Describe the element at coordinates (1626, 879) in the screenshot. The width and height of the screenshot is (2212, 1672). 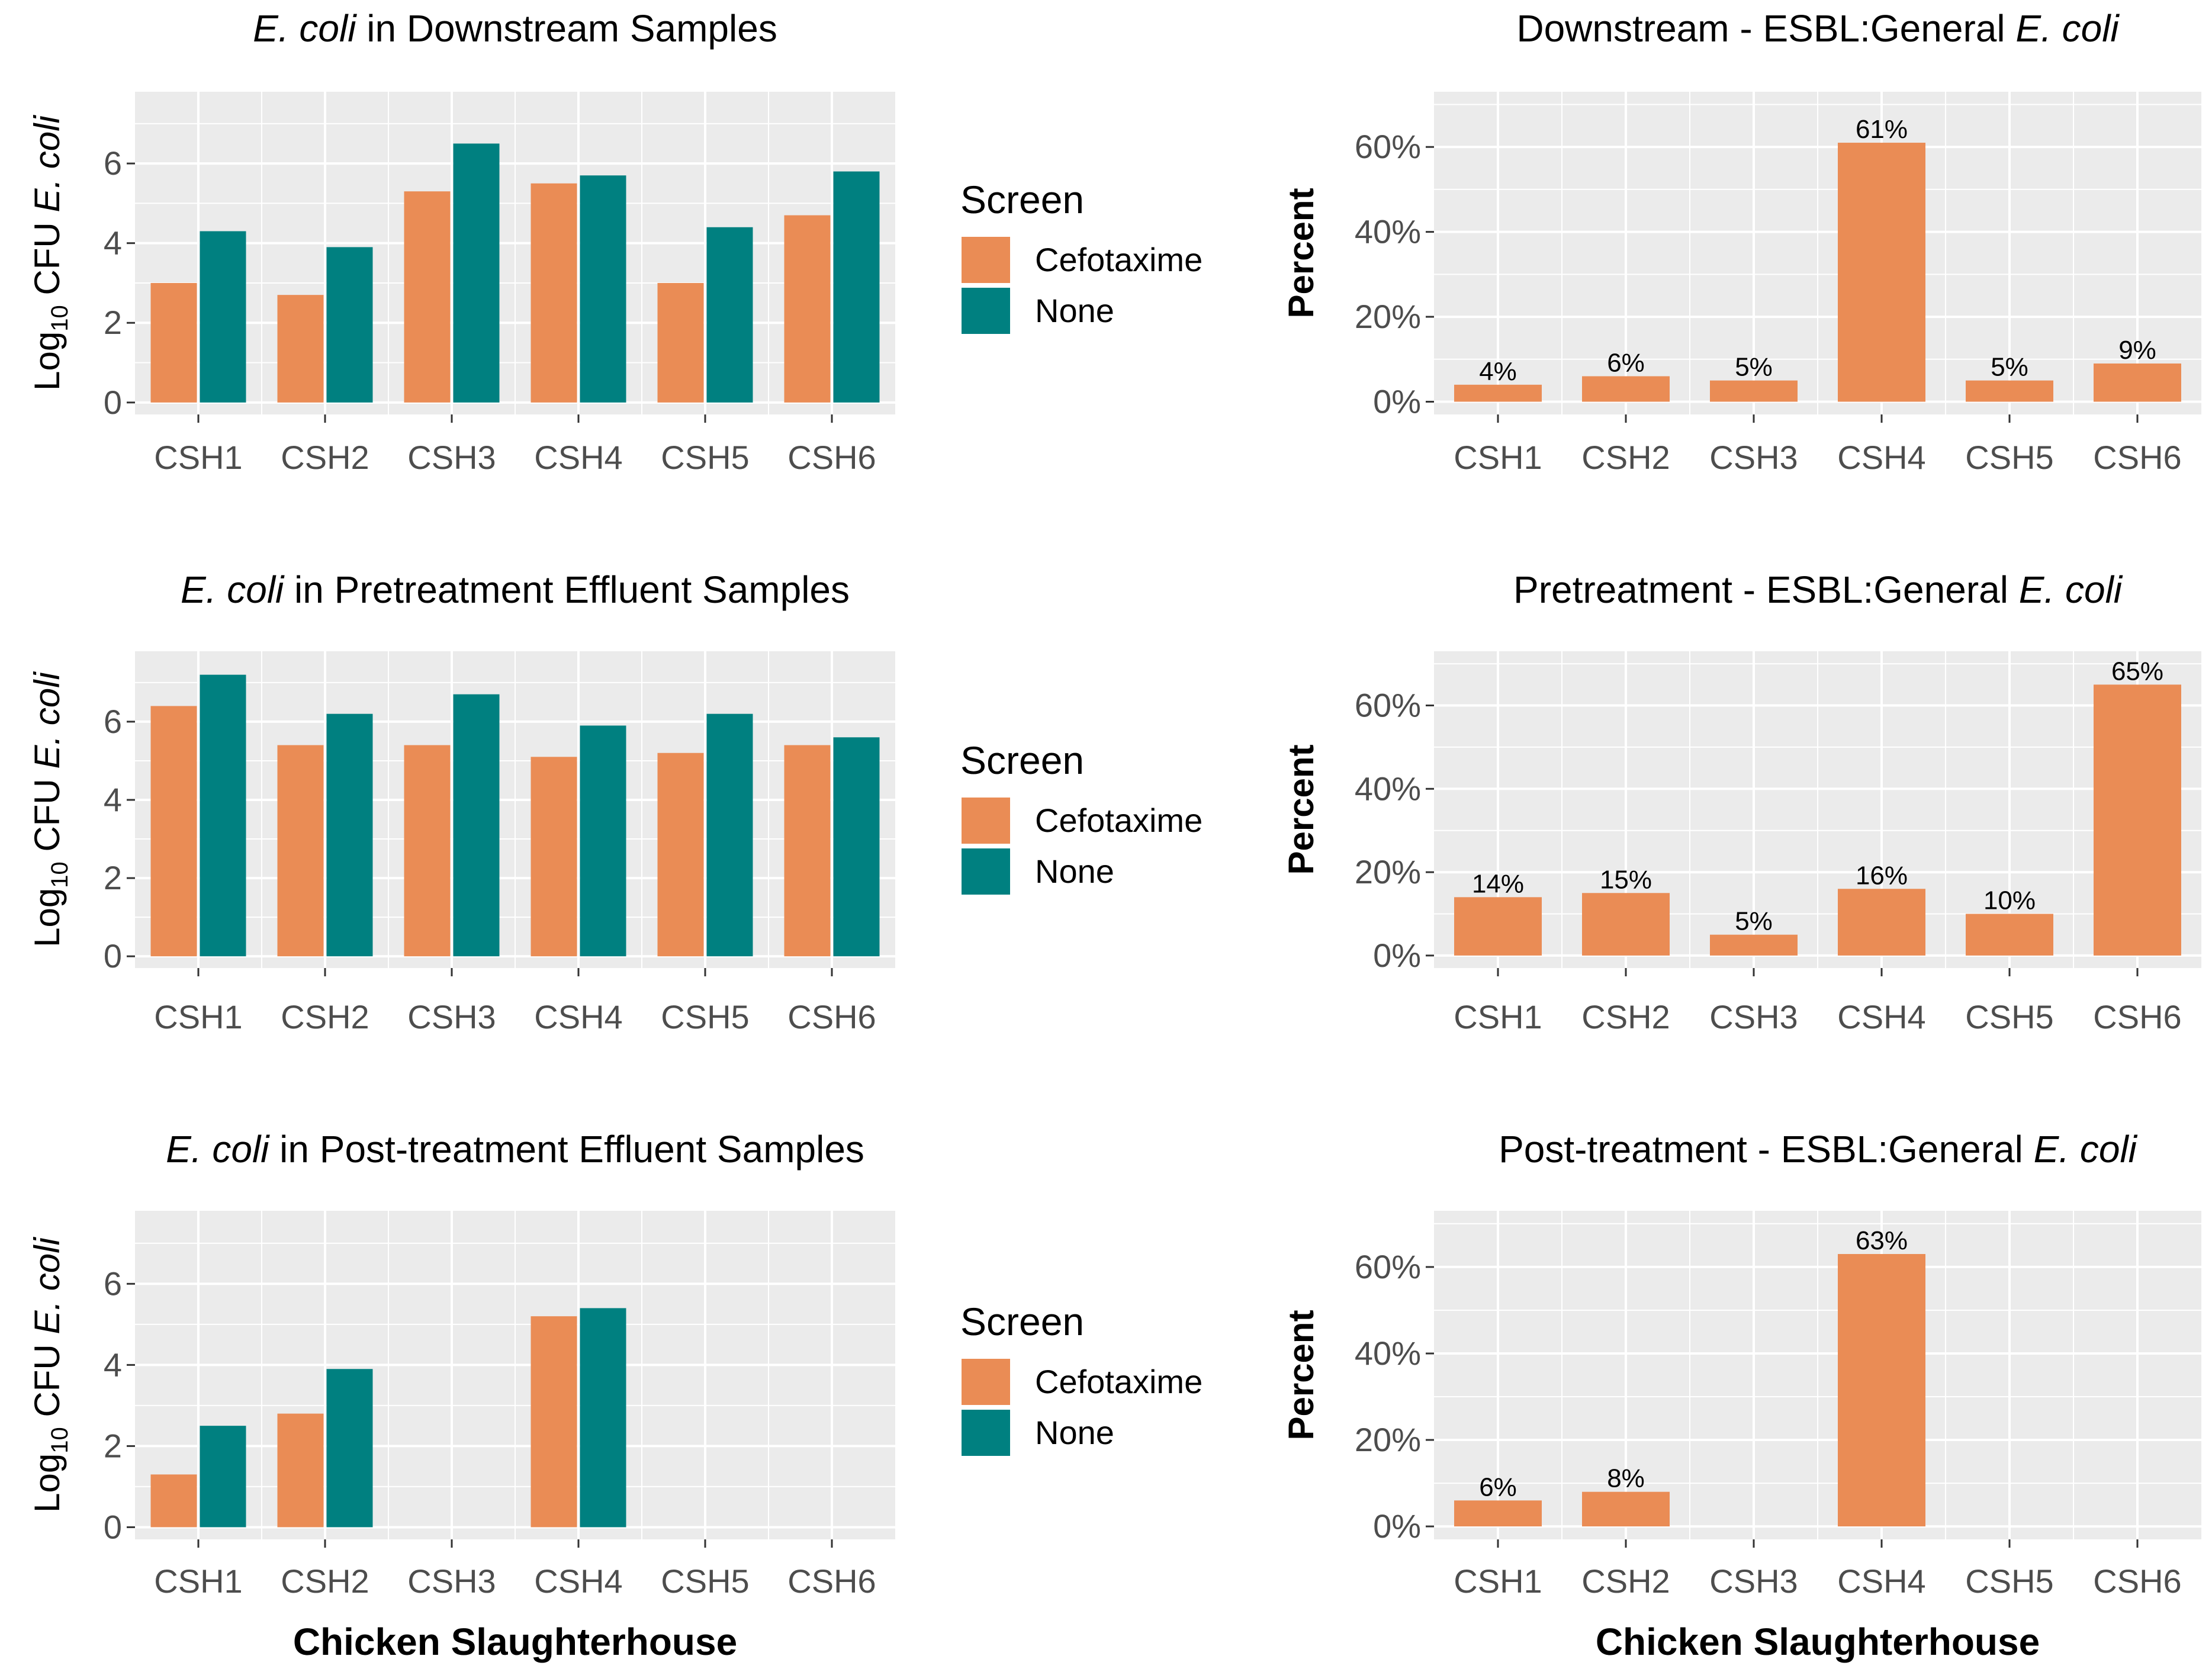
I see `data-label: 15%` at that location.